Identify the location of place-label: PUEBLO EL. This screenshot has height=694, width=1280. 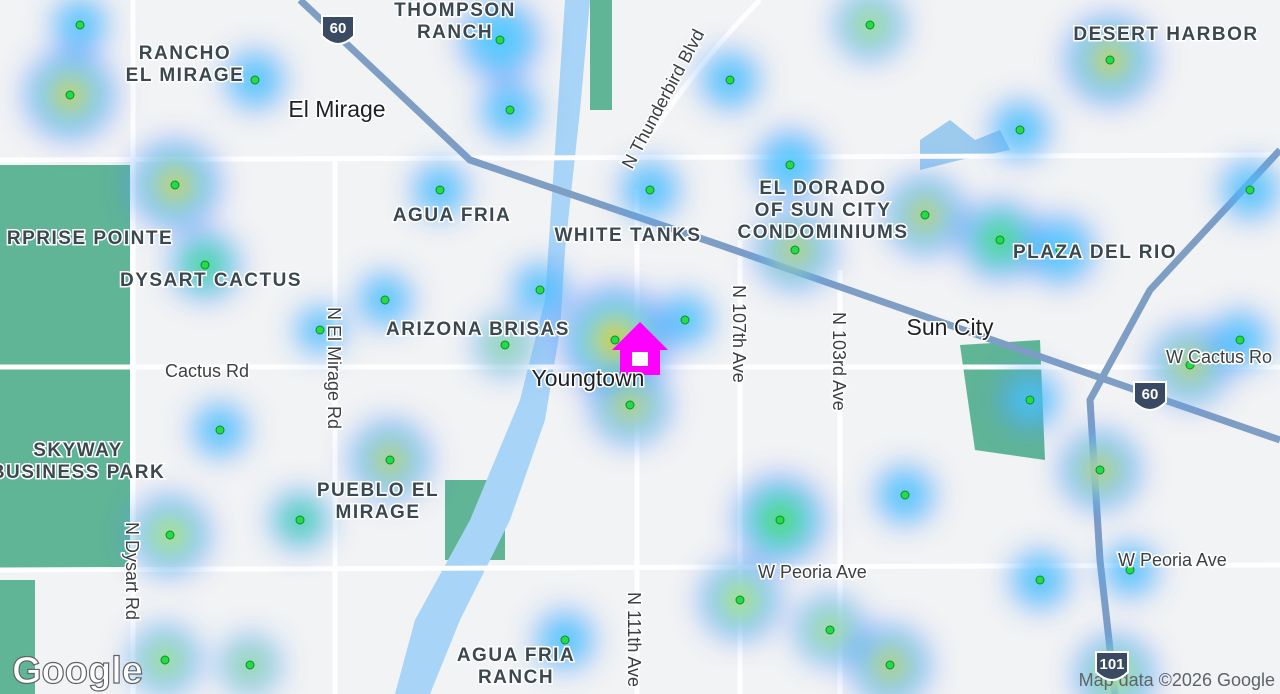
(378, 490).